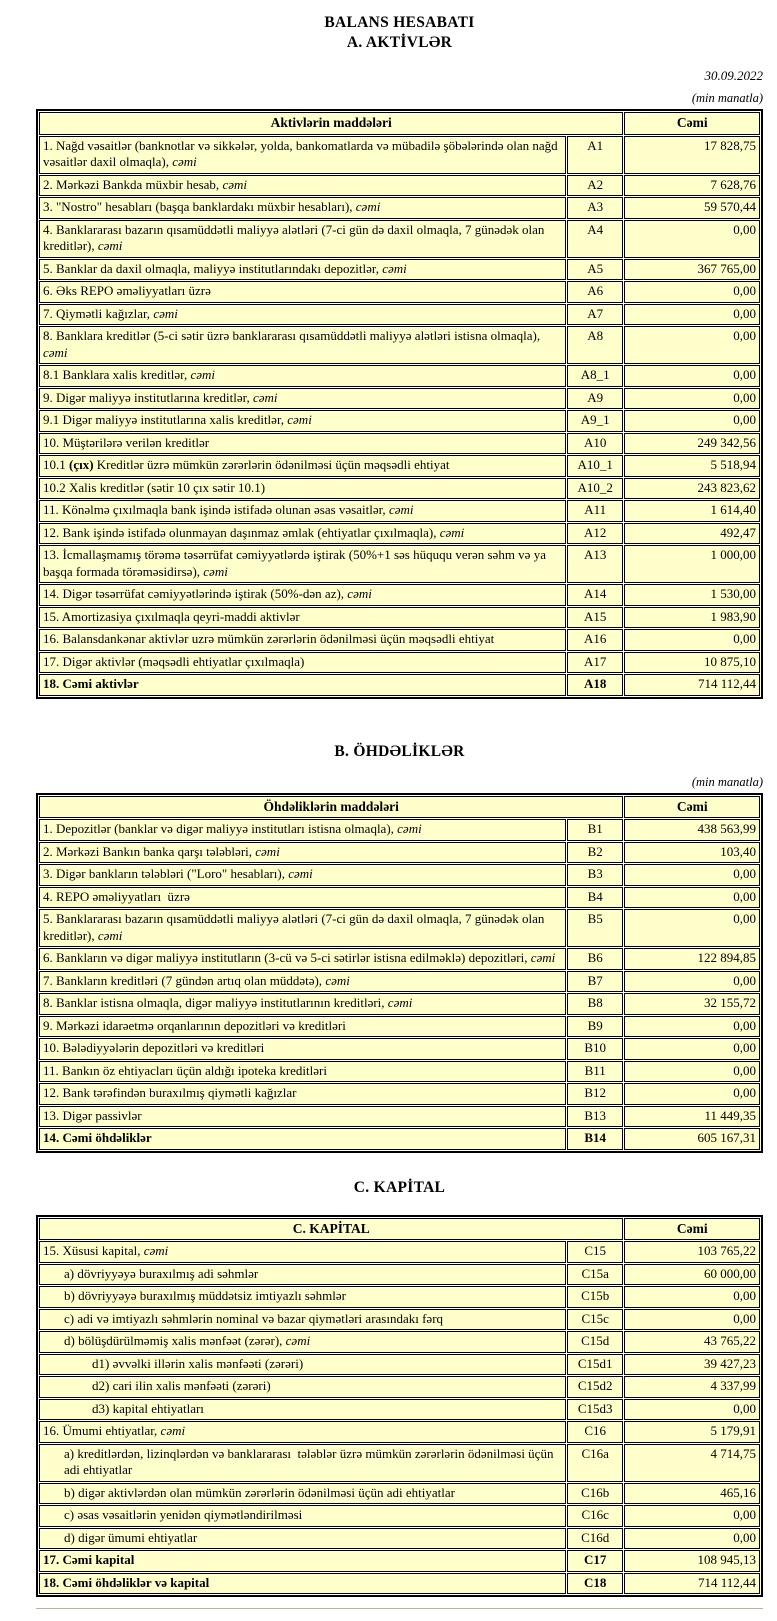 This screenshot has height=1621, width=777. What do you see at coordinates (302, 685) in the screenshot?
I see `row-label: 18. Cəmi aktivlər` at bounding box center [302, 685].